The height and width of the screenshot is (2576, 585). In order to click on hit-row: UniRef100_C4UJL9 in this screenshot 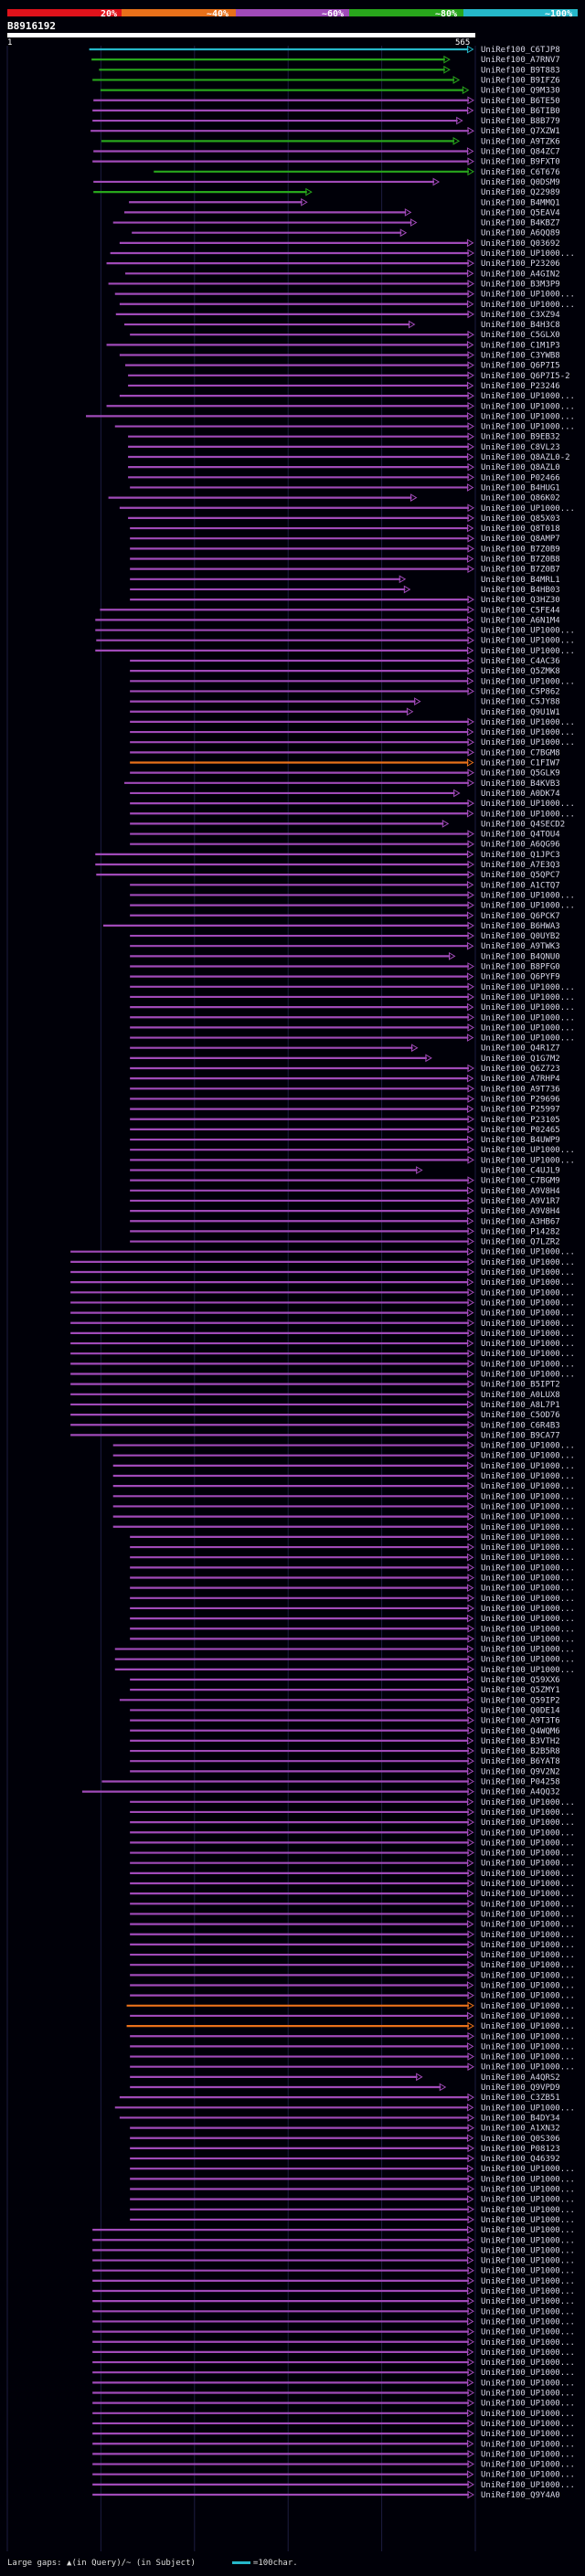, I will do `click(345, 1171)`.